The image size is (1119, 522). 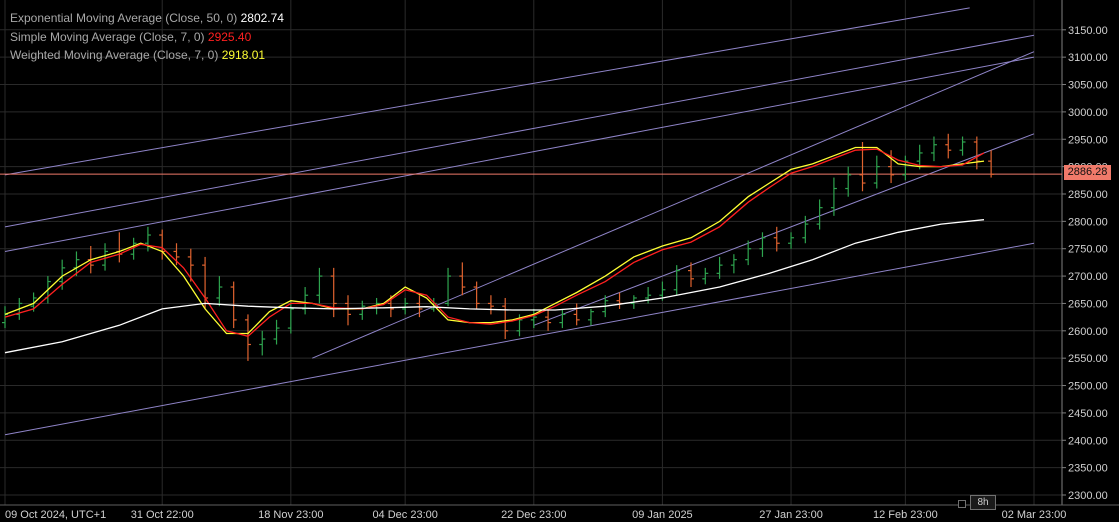 What do you see at coordinates (1088, 359) in the screenshot?
I see `y-tick-label: 2550.00` at bounding box center [1088, 359].